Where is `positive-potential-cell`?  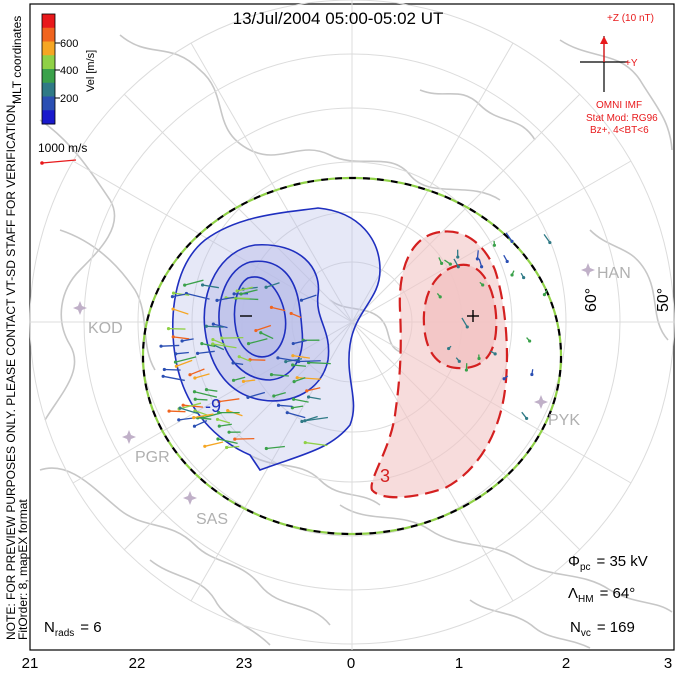
positive-potential-cell is located at coordinates (439, 364).